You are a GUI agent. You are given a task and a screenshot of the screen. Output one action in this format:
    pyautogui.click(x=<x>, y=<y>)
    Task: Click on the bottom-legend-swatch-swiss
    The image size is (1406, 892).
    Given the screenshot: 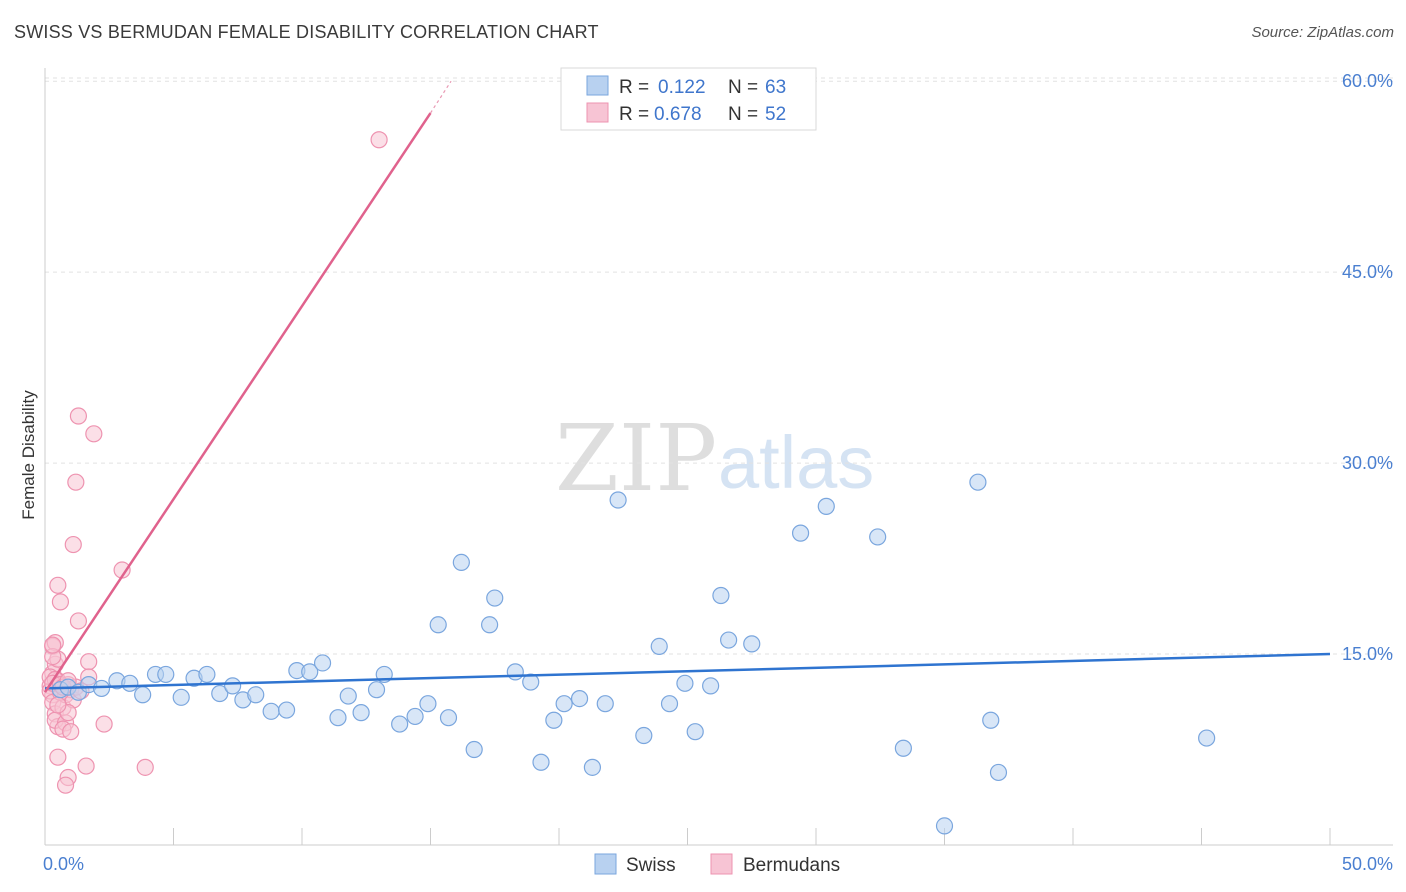 What is the action you would take?
    pyautogui.click(x=605, y=864)
    